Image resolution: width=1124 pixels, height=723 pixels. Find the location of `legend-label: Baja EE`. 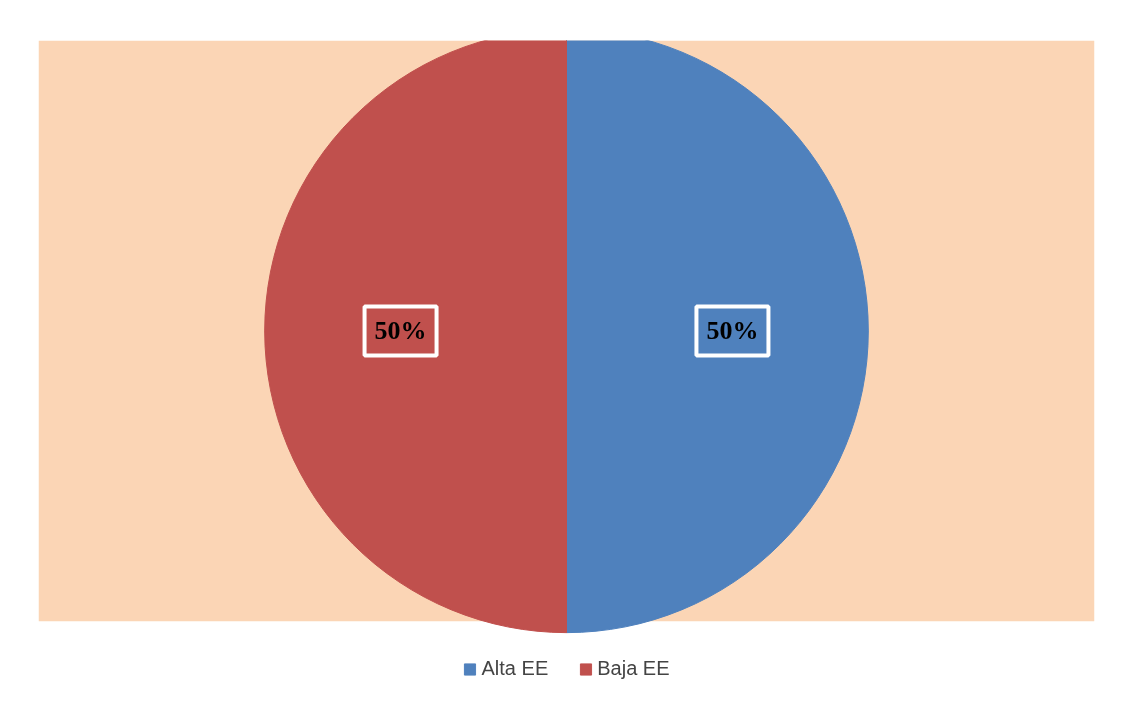

legend-label: Baja EE is located at coordinates (633, 668).